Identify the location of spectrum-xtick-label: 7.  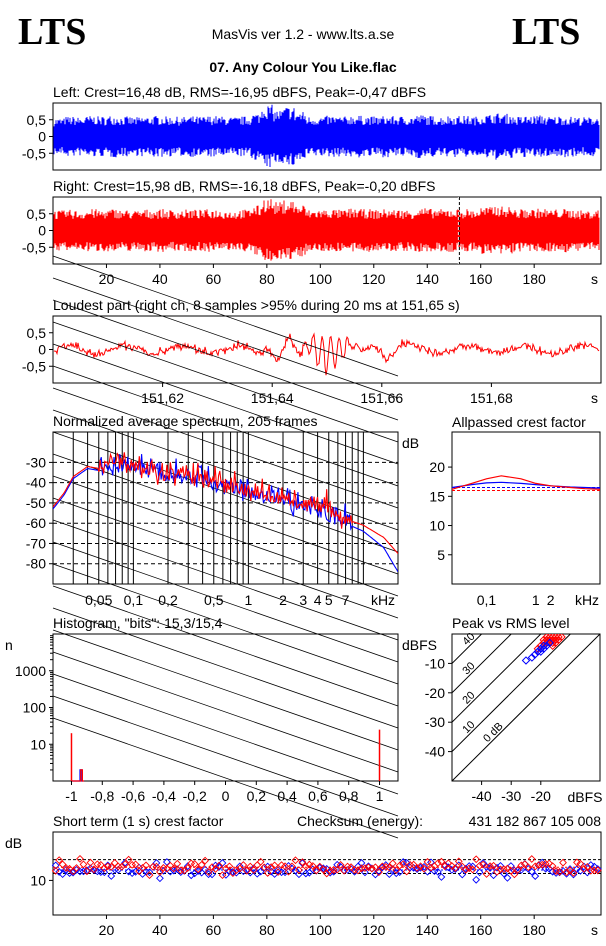
(346, 600).